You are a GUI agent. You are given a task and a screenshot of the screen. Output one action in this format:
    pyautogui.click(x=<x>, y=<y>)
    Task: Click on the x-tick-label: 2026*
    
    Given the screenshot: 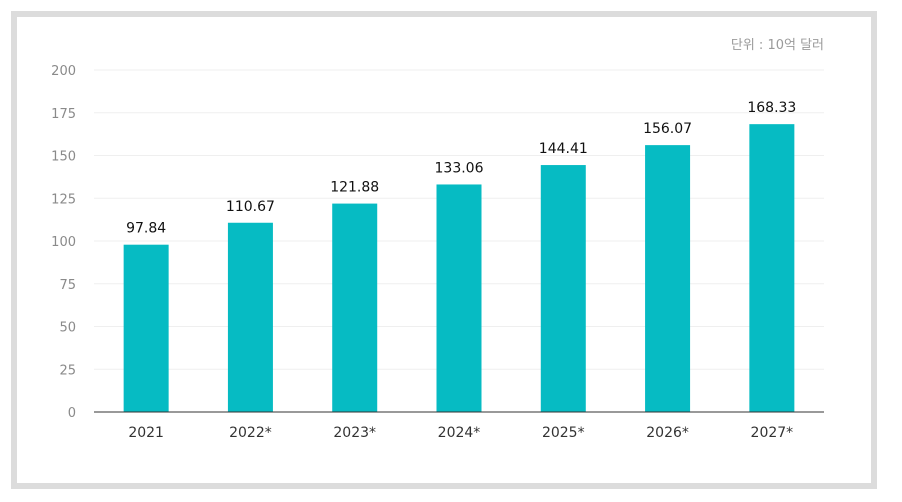 What is the action you would take?
    pyautogui.click(x=667, y=433)
    